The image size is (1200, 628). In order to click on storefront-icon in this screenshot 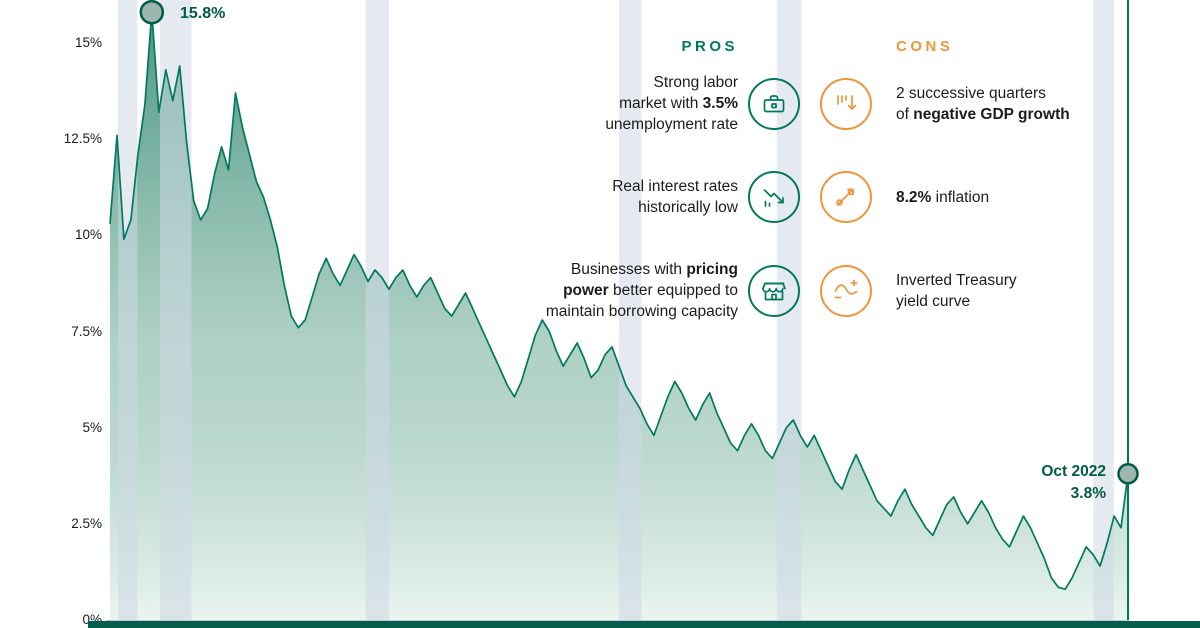, I will do `click(774, 290)`.